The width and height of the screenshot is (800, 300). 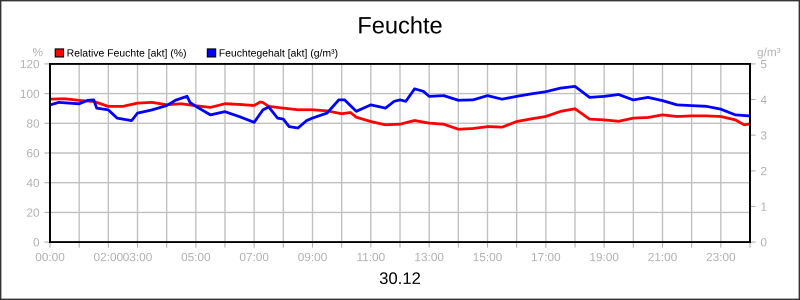 What do you see at coordinates (763, 242) in the screenshot?
I see `y2-tick-label: 0` at bounding box center [763, 242].